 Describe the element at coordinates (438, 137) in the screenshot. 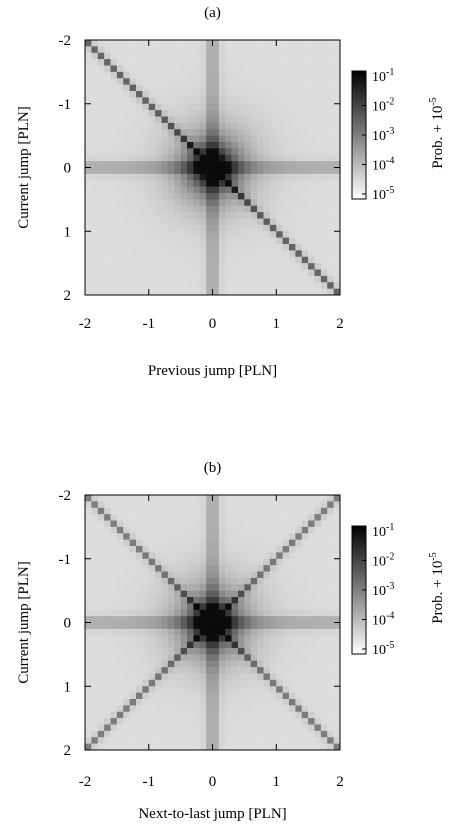

I see `colorbar-label-text: Prob. + 10` at that location.